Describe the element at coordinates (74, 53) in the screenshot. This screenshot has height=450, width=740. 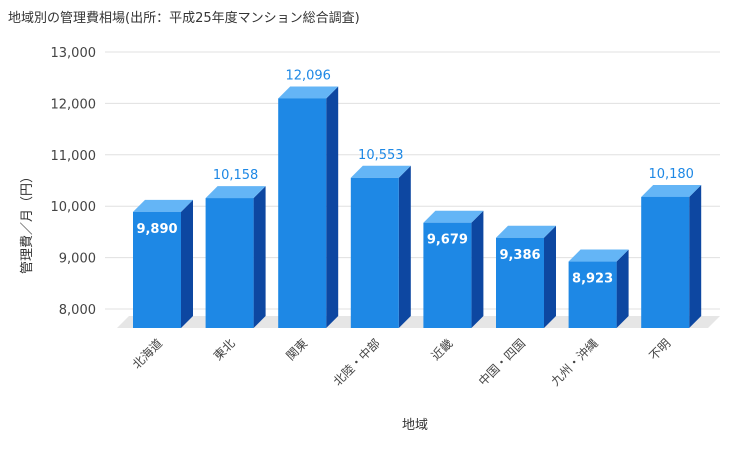
I see `y-tick-label: 13,000` at that location.